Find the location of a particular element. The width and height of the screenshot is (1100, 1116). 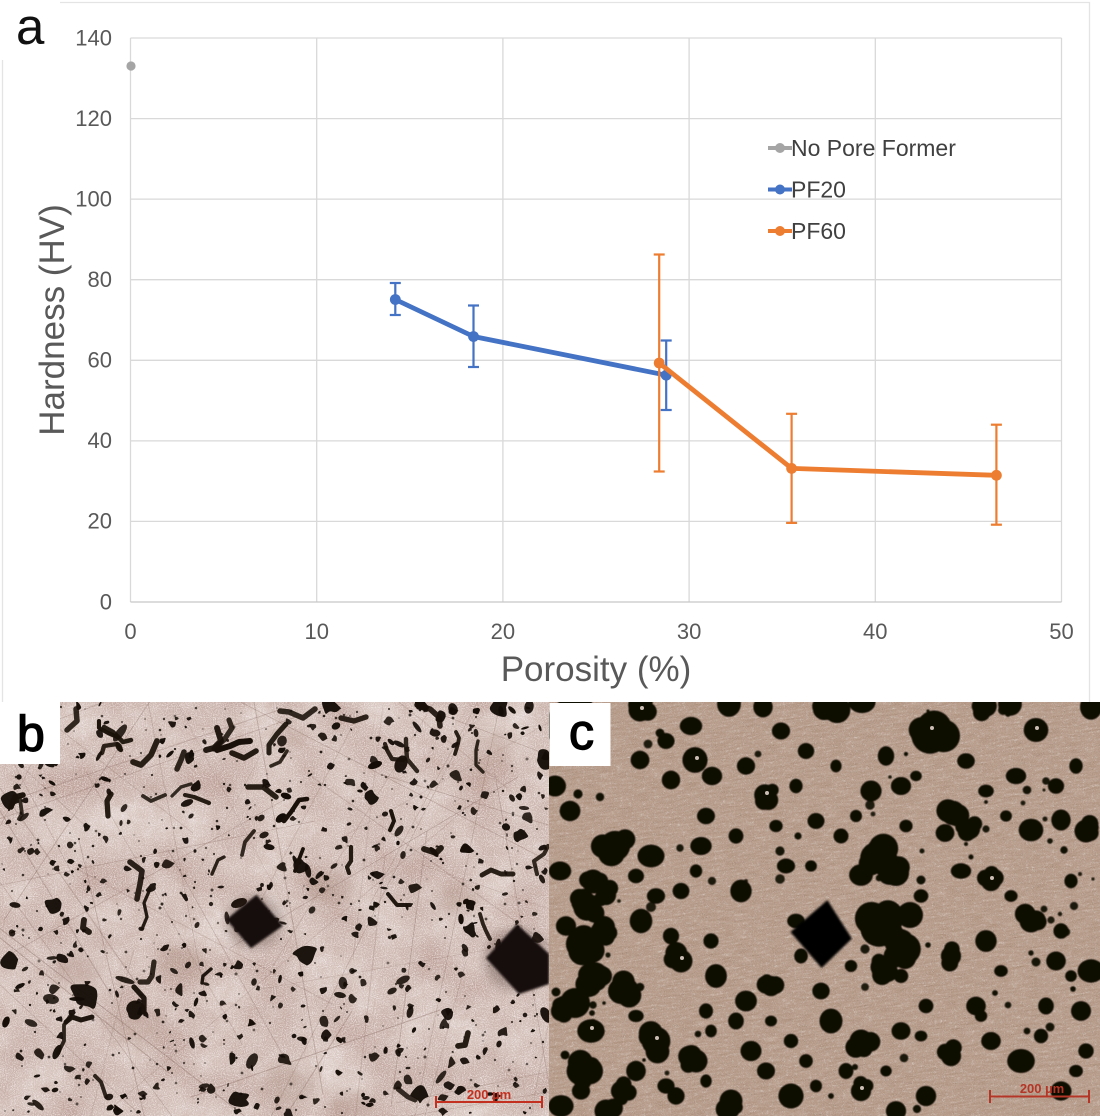

svg-text: Porosity (%) is located at coordinates (596, 669).